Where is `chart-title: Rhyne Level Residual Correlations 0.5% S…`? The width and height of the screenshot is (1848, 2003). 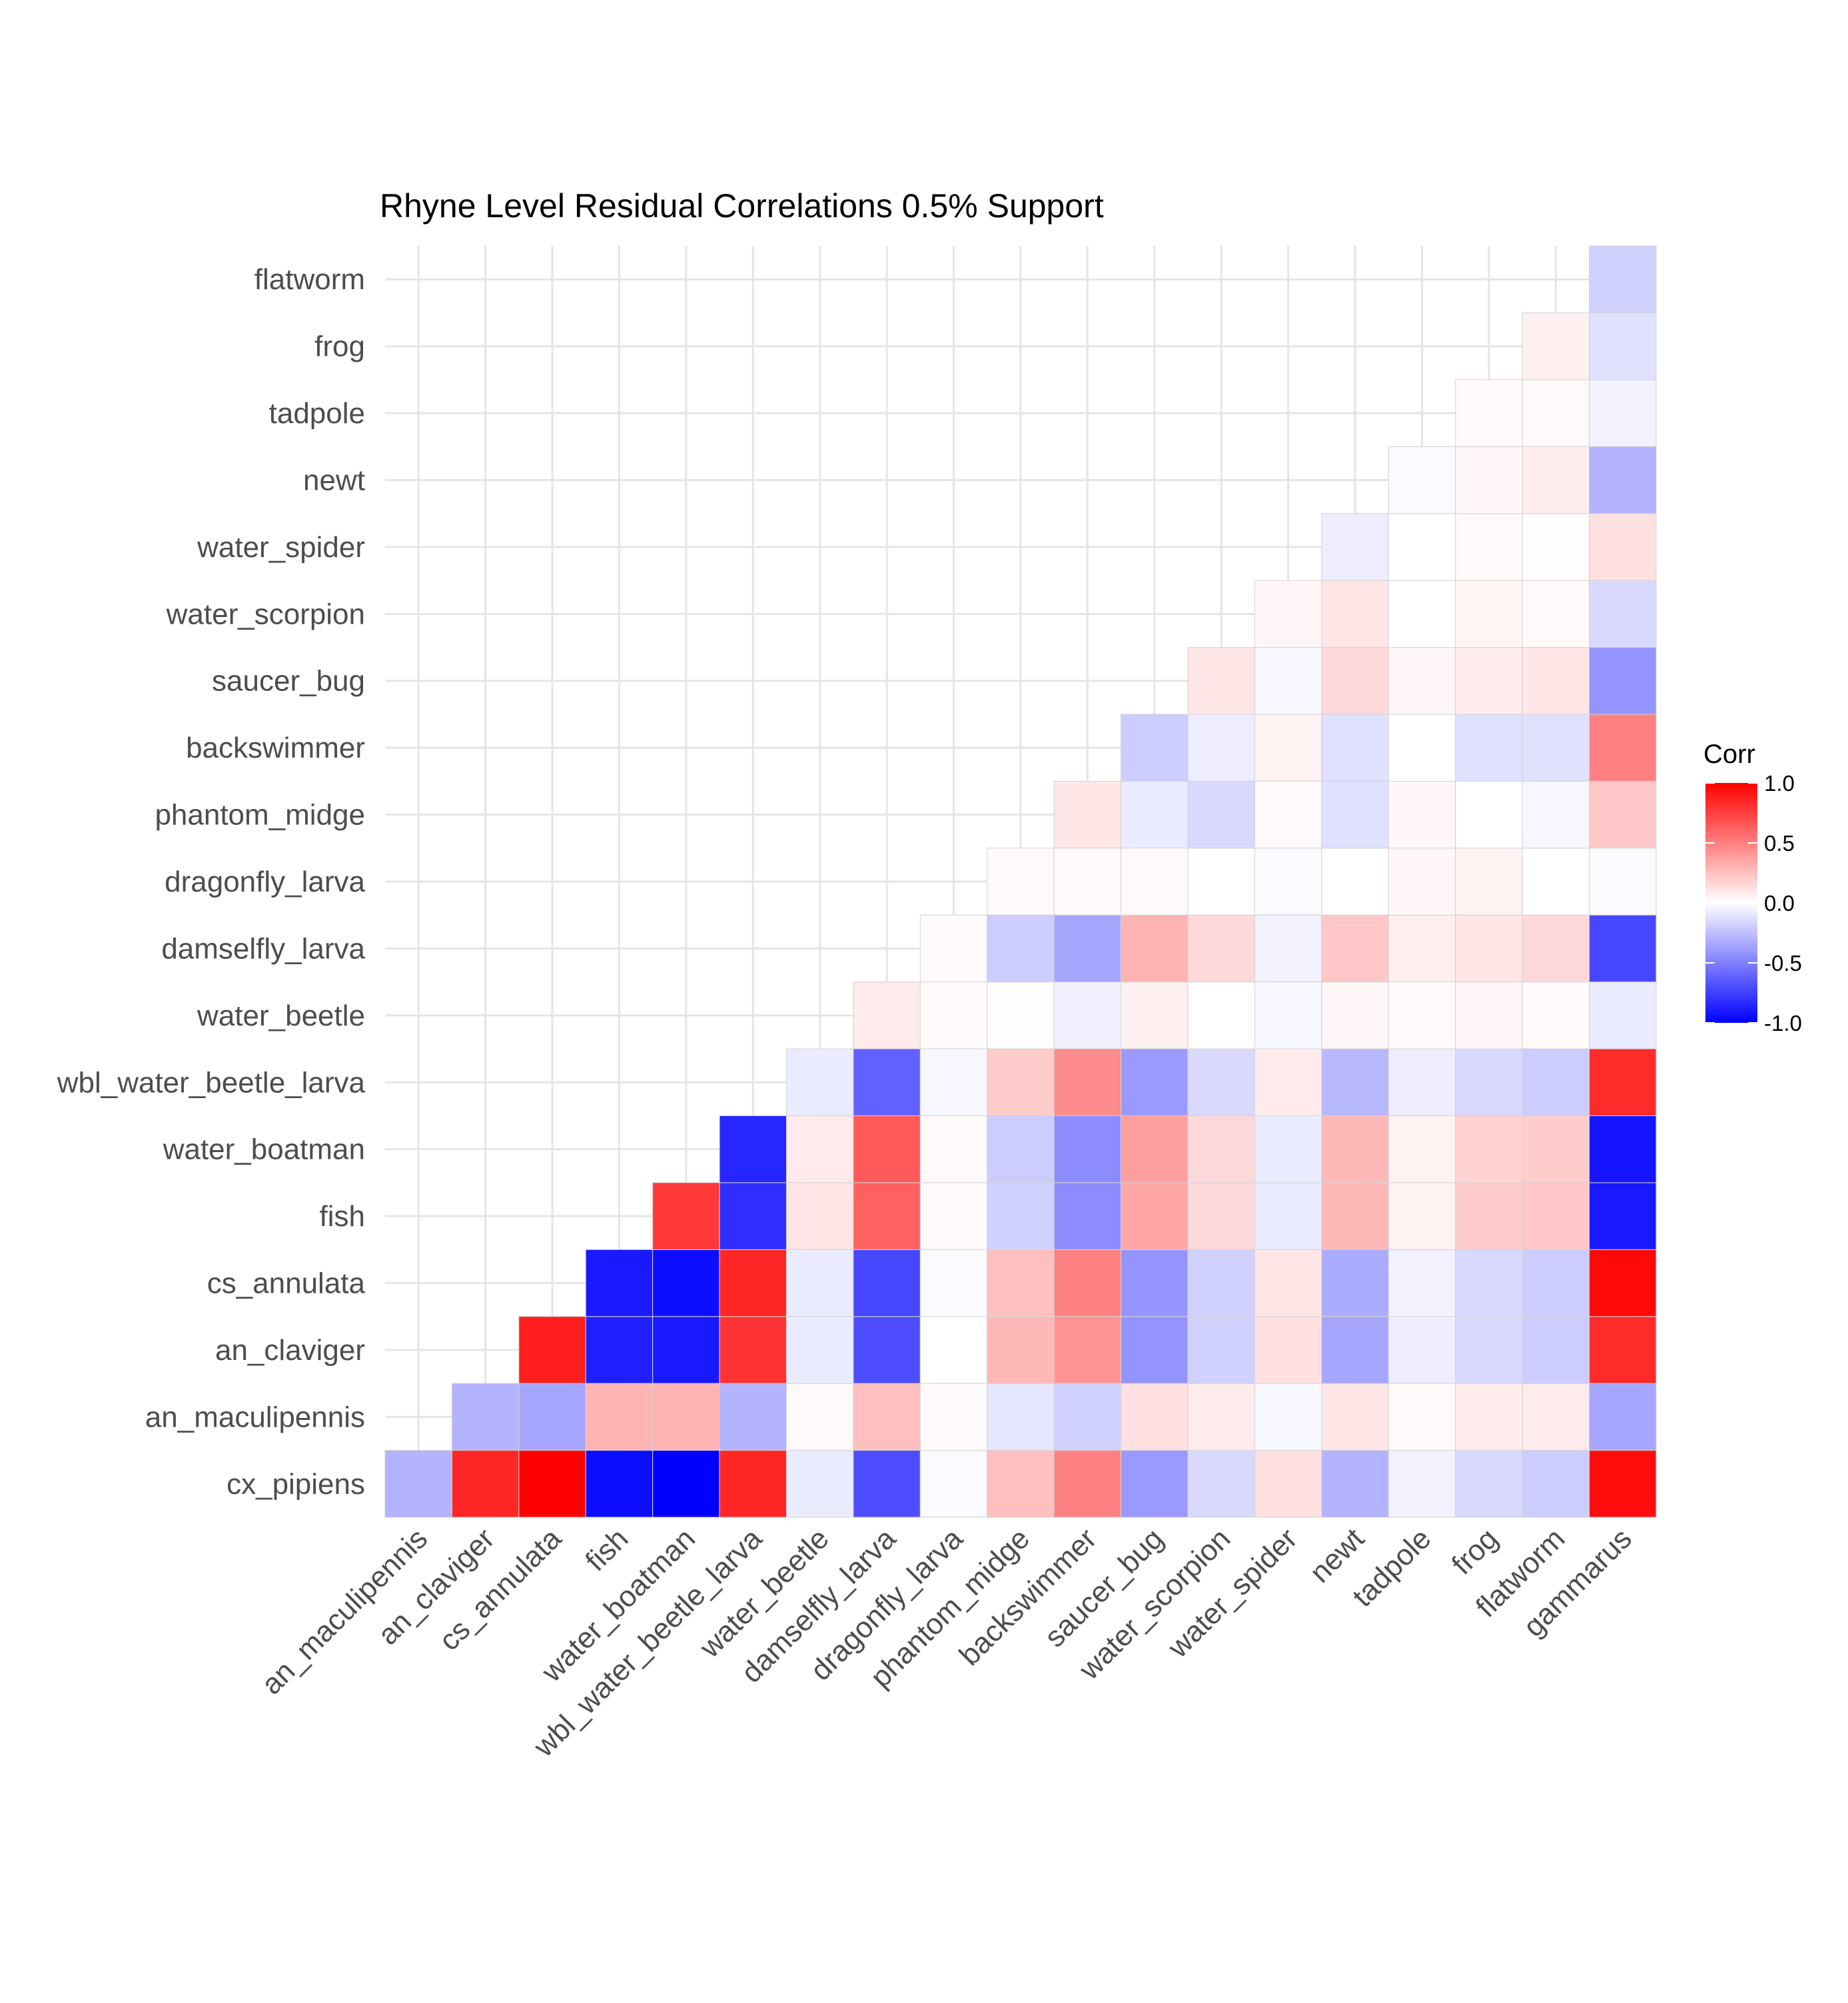 chart-title: Rhyne Level Residual Correlations 0.5% S… is located at coordinates (742, 206).